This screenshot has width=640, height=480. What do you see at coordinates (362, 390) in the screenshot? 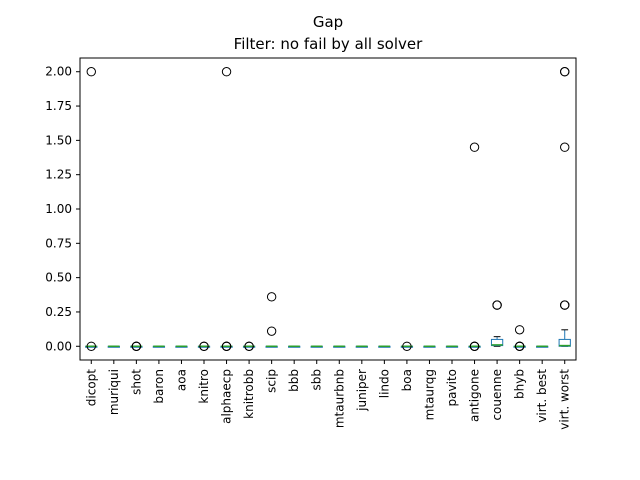
I see `x-tick-label: juniper` at bounding box center [362, 390].